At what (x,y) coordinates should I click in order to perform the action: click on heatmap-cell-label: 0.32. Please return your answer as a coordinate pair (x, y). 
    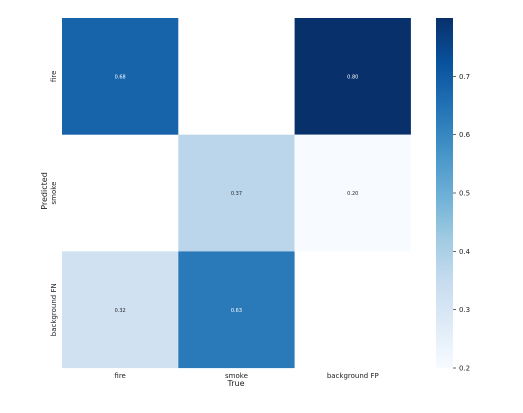
    Looking at the image, I should click on (120, 311).